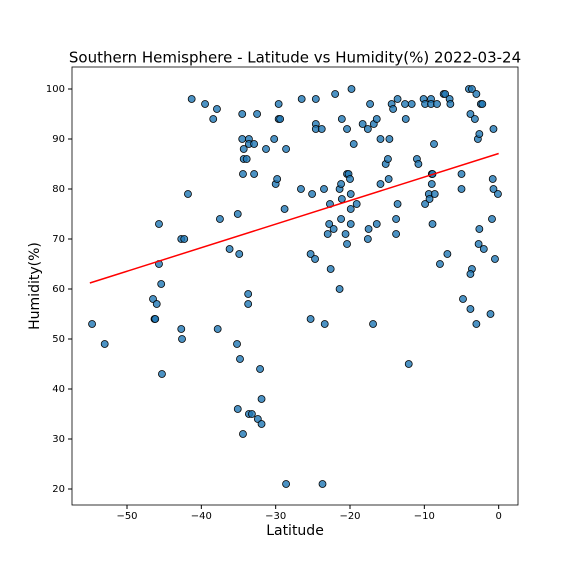 Image resolution: width=576 pixels, height=576 pixels. Describe the element at coordinates (126, 516) in the screenshot. I see `x-tick-label: −50` at that location.